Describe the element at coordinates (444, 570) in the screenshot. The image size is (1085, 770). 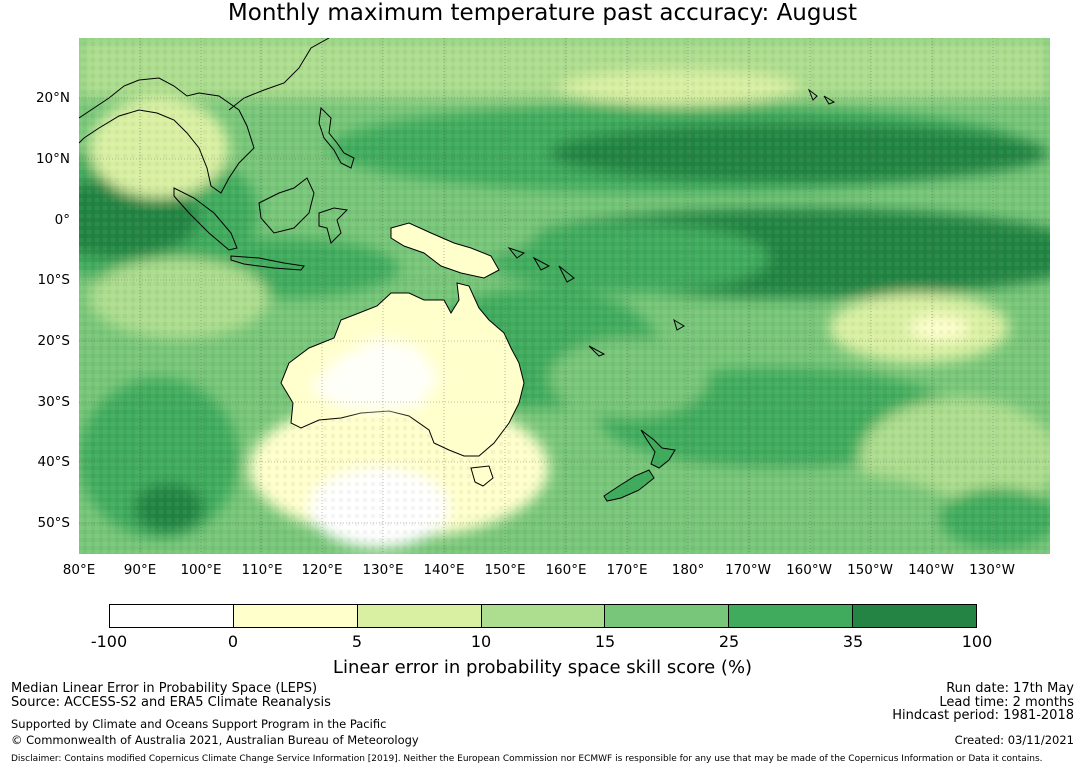
I see `lon-label-140e: 140°E` at that location.